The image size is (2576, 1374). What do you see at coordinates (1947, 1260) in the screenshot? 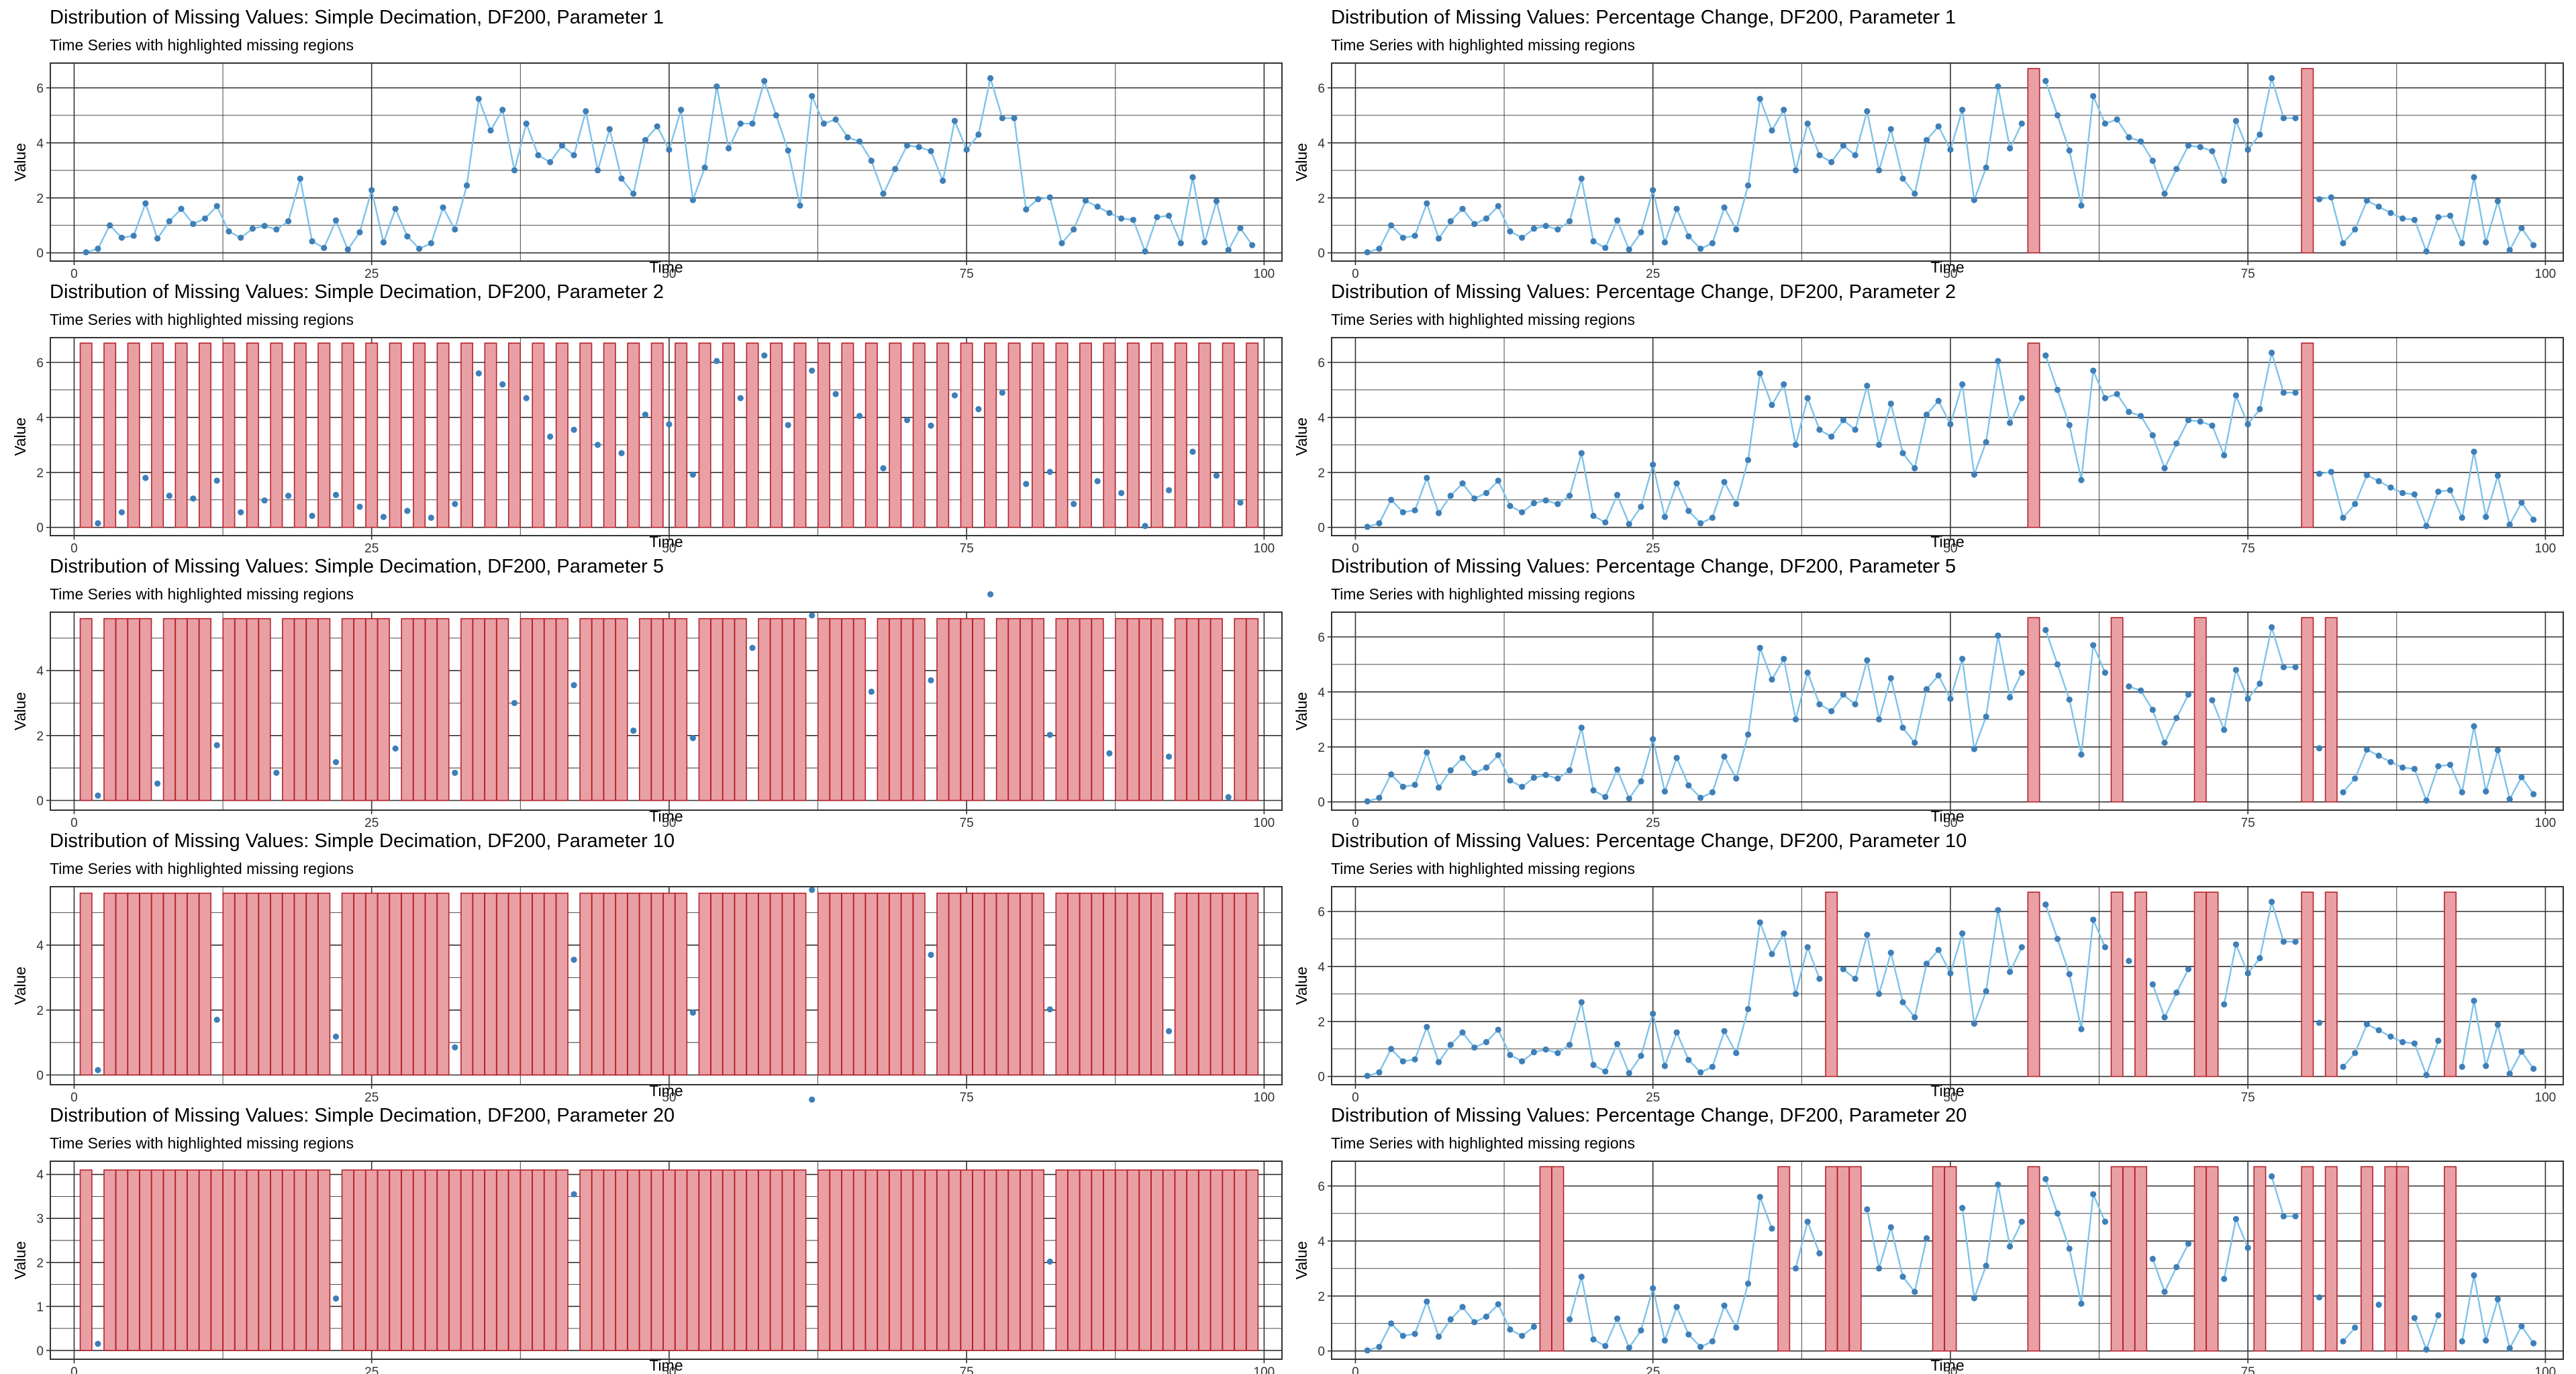
I see `plot-frame` at bounding box center [1947, 1260].